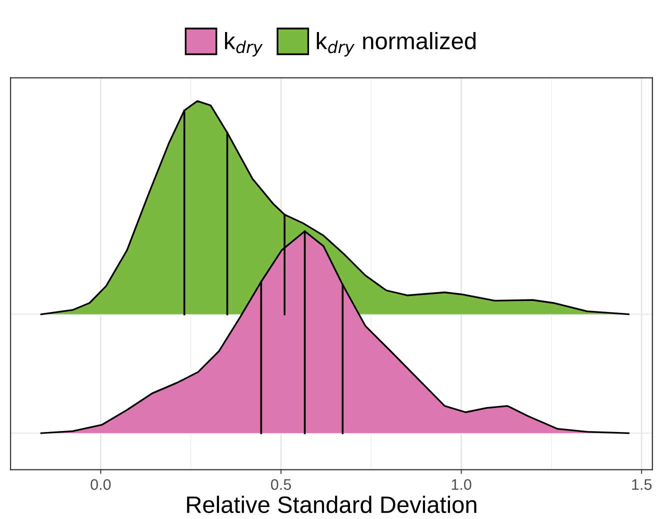  Describe the element at coordinates (331, 505) in the screenshot. I see `x-axis-title: Relative Standard Deviation` at that location.